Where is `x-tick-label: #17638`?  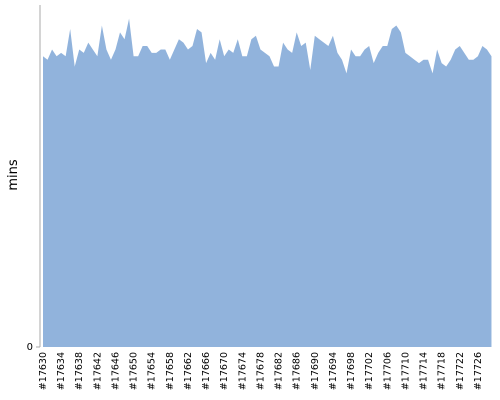
x-tick-label: #17638 is located at coordinates (79, 371).